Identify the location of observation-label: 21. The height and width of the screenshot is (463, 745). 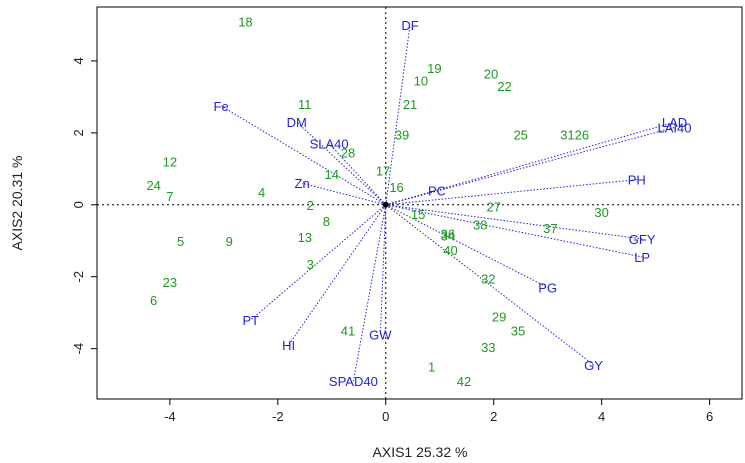
(410, 104).